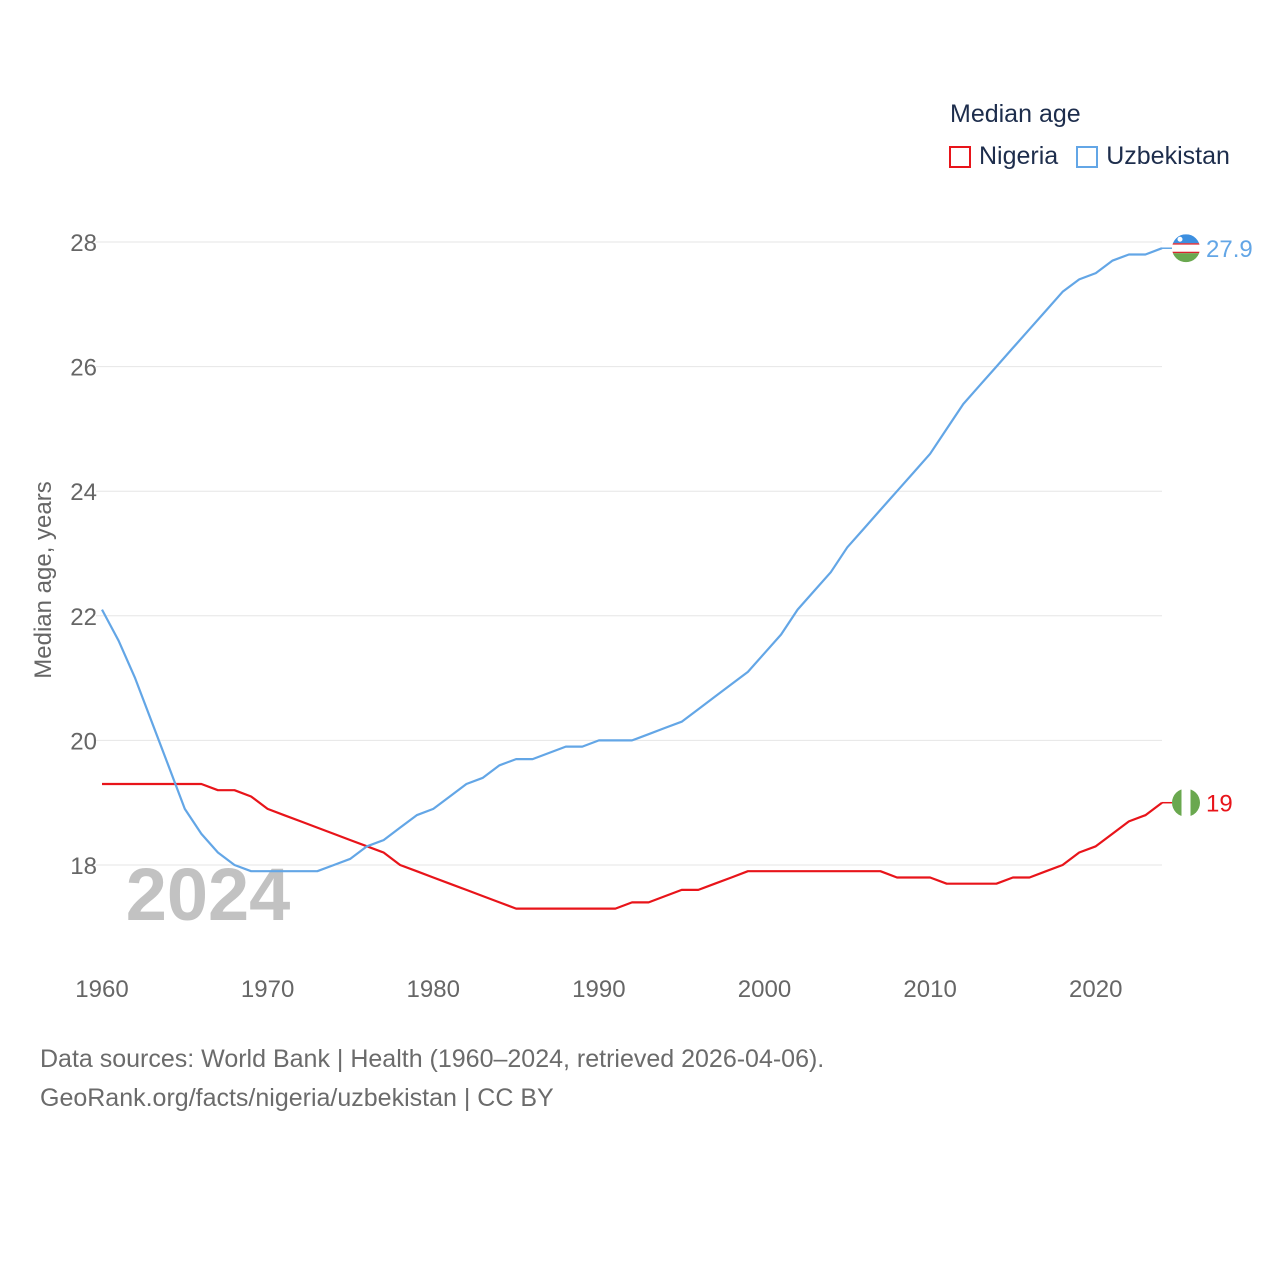 This screenshot has width=1280, height=1280. What do you see at coordinates (764, 989) in the screenshot?
I see `x-tick-label: 2000` at bounding box center [764, 989].